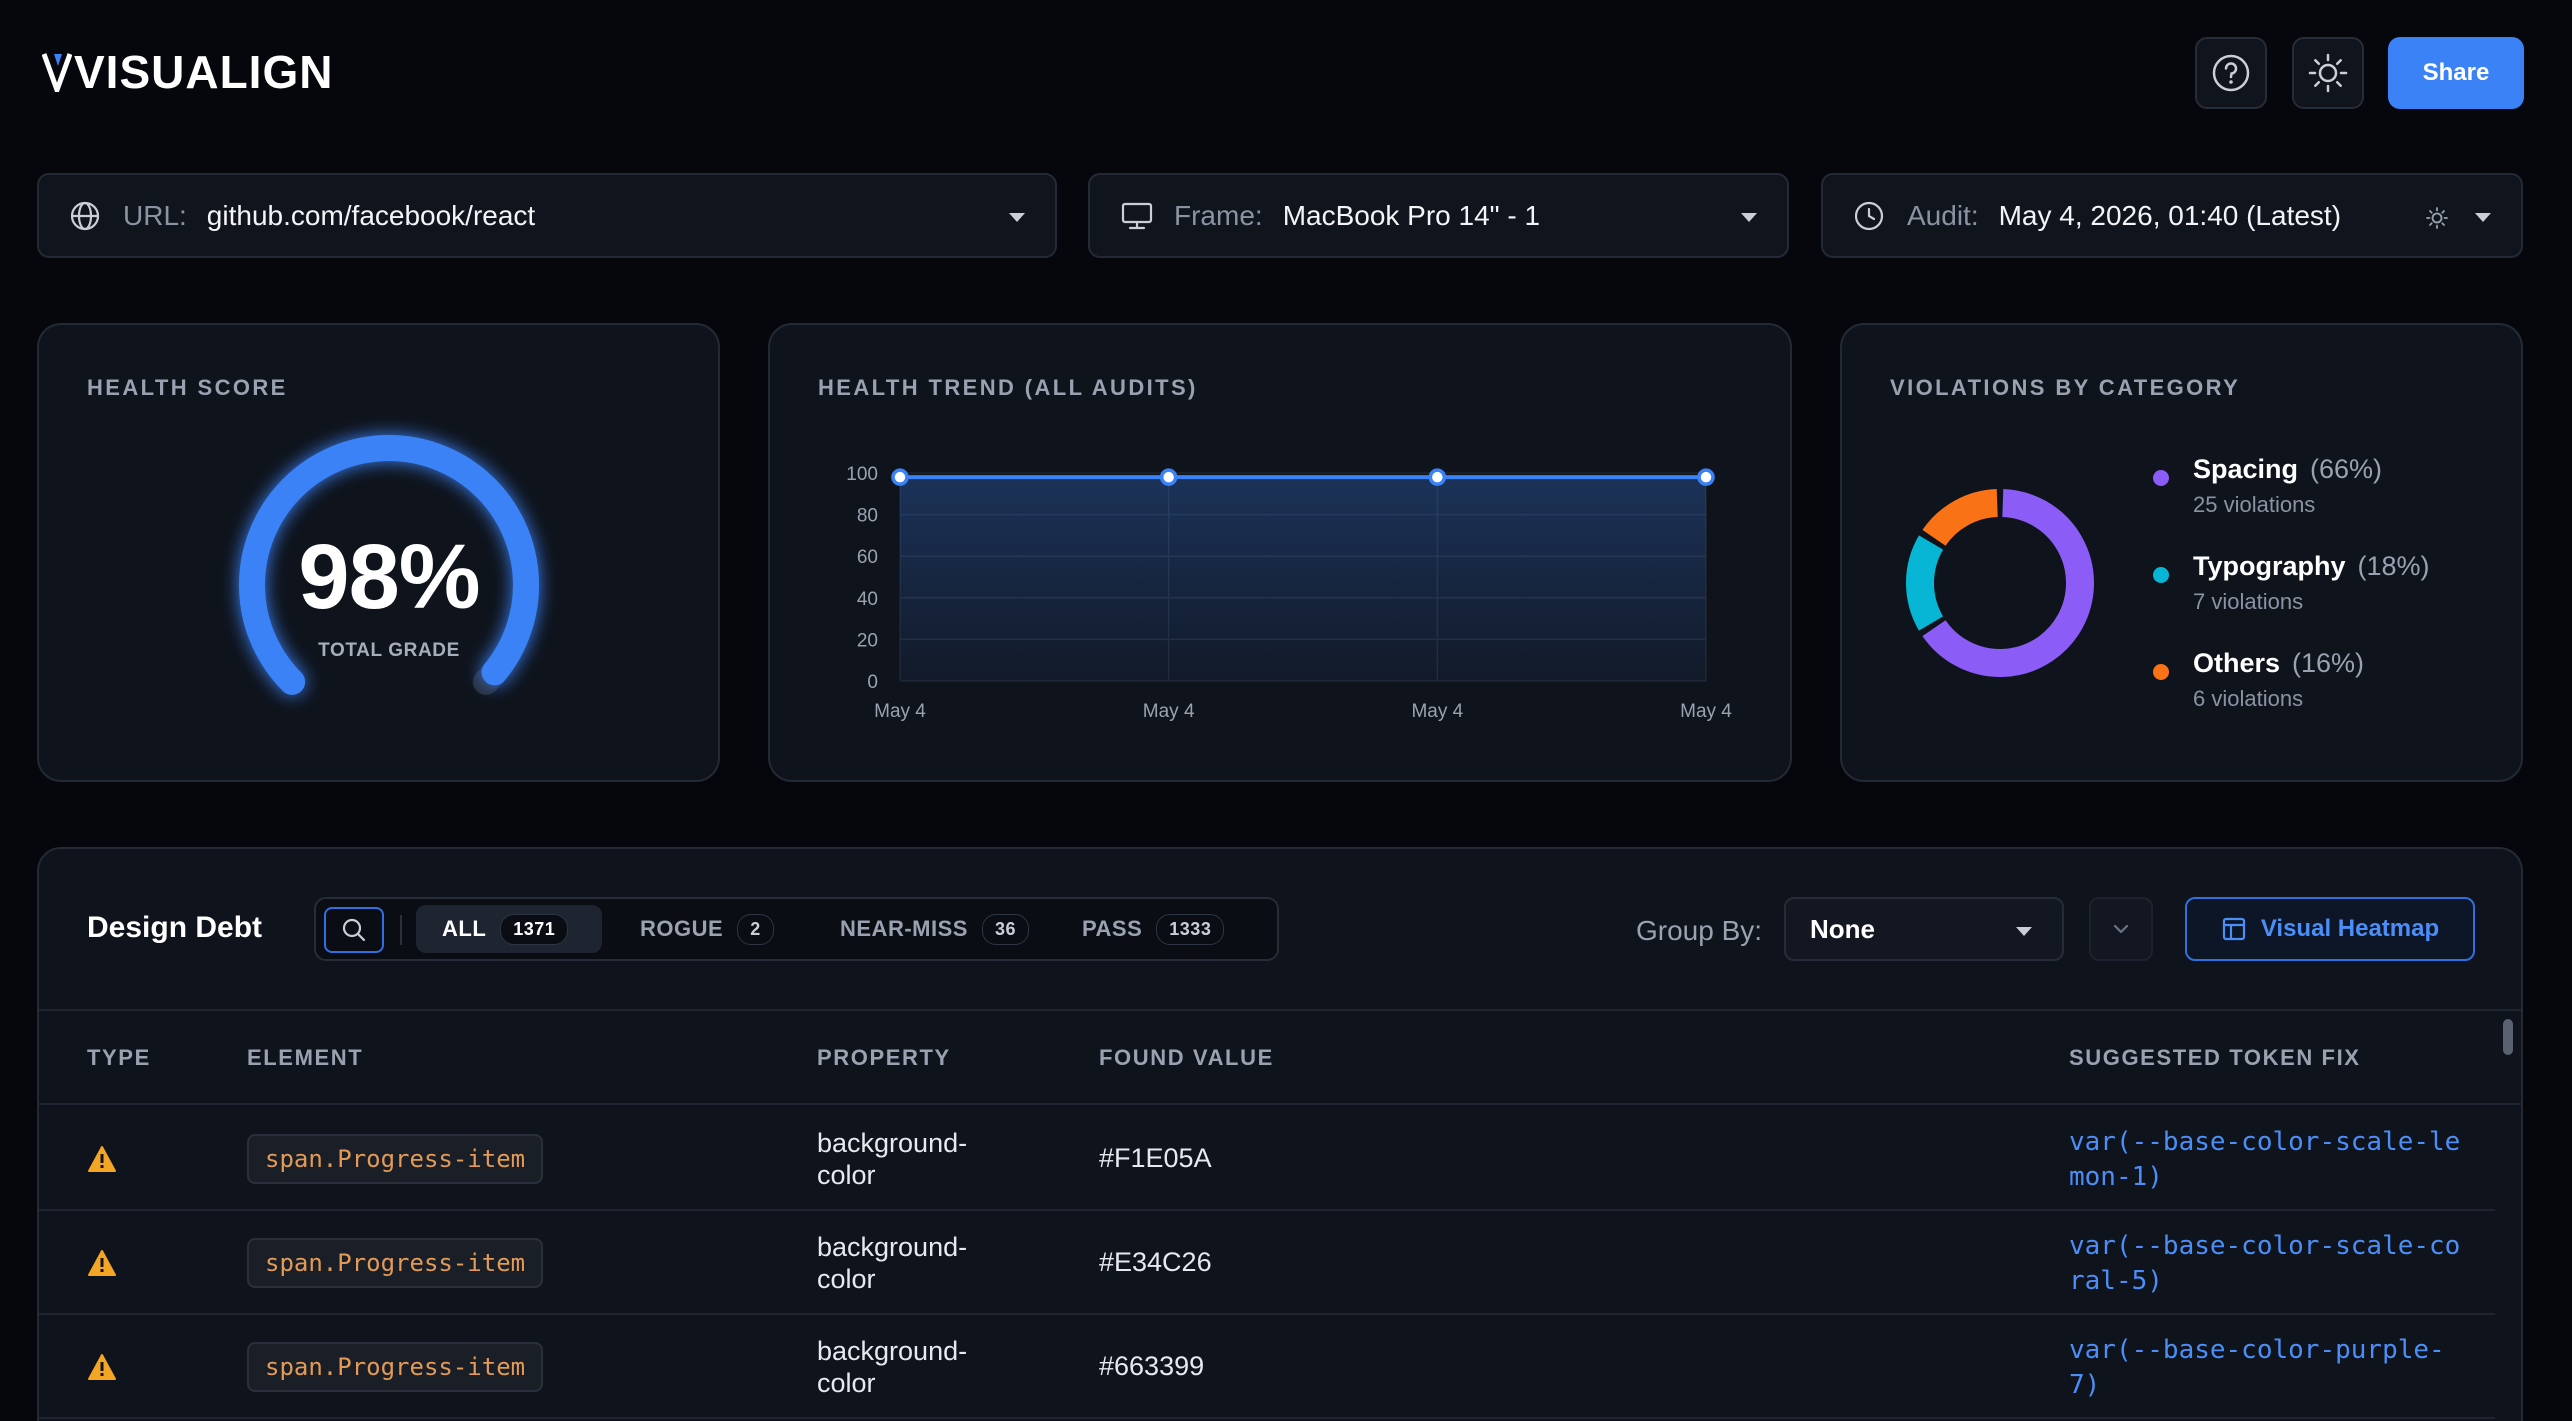 This screenshot has width=2572, height=1421. What do you see at coordinates (2215, 1057) in the screenshot?
I see `column-header-suggested-fix: SUGGESTED TOKEN FIX` at bounding box center [2215, 1057].